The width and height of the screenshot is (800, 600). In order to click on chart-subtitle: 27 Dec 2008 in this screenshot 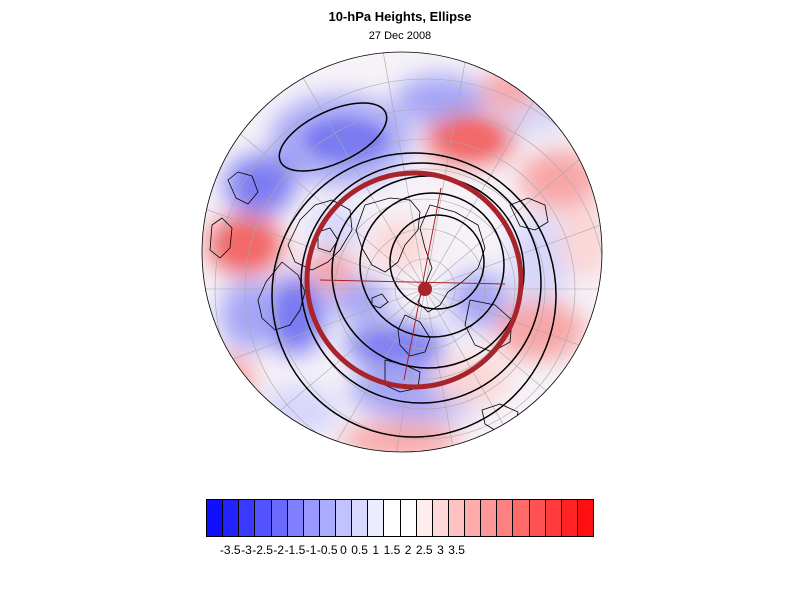, I will do `click(400, 36)`.